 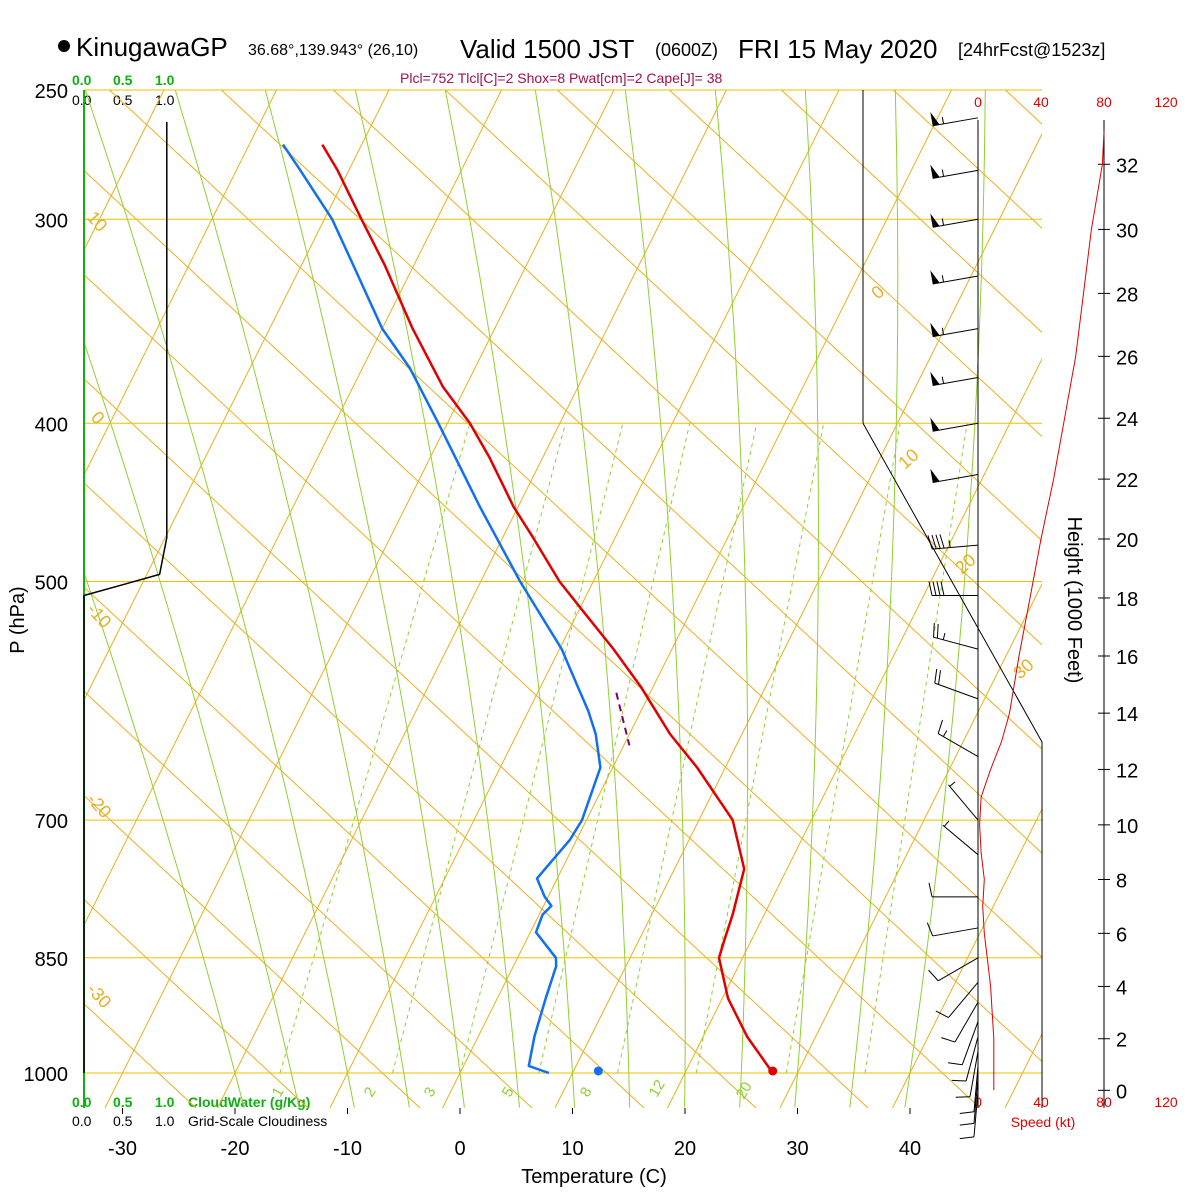 I want to click on station-name: KinugawaGP, so click(x=152, y=47).